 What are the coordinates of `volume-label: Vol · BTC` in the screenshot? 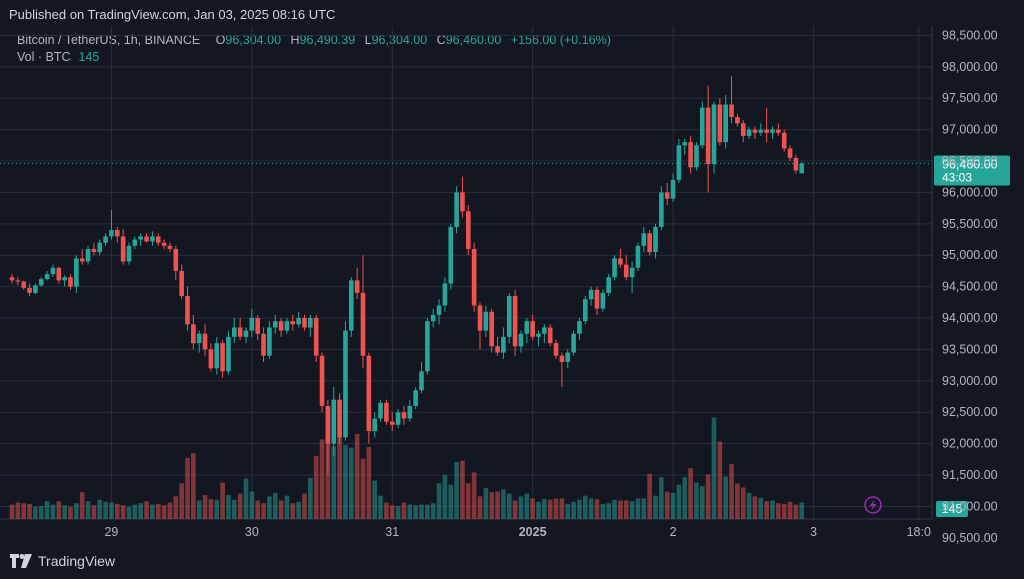 It's located at (44, 57).